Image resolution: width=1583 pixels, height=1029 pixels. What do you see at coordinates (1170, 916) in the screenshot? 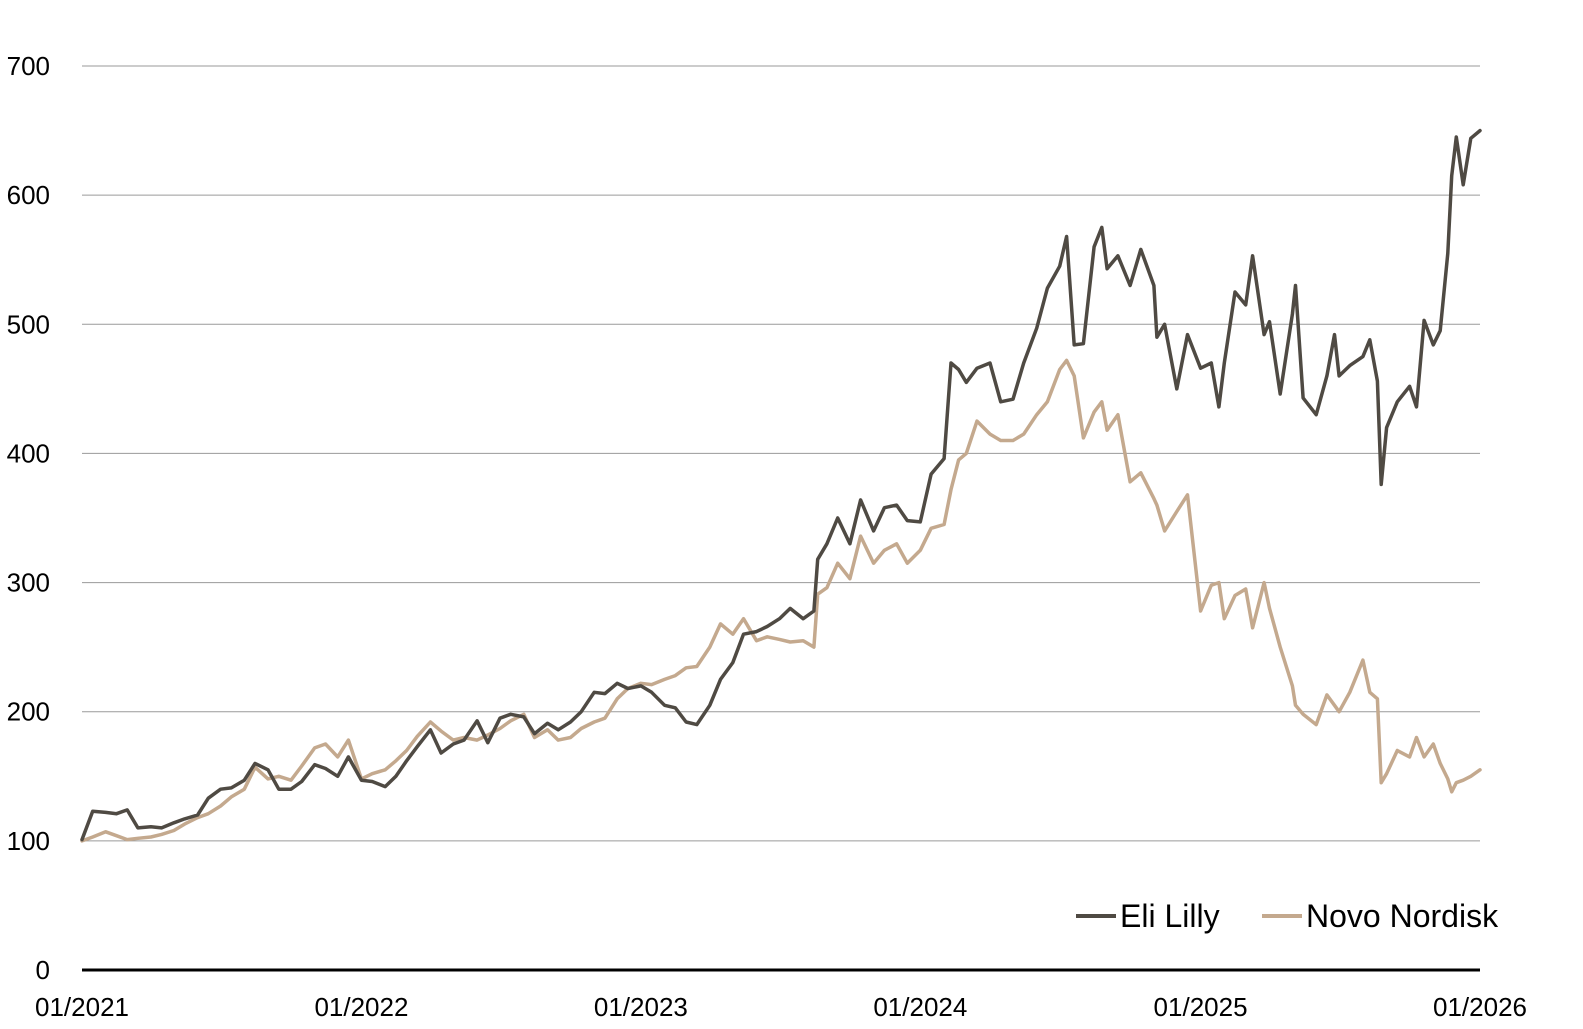
I see `legend-label: Eli Lilly` at bounding box center [1170, 916].